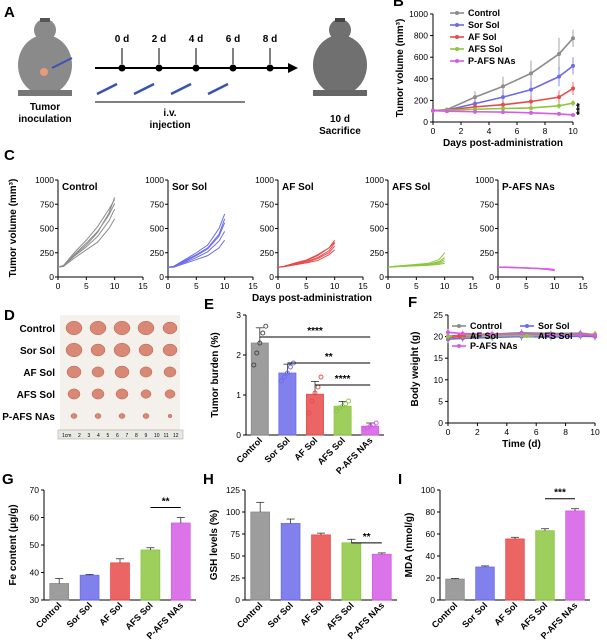  I want to click on y-tick-label: 40, so click(35, 573).